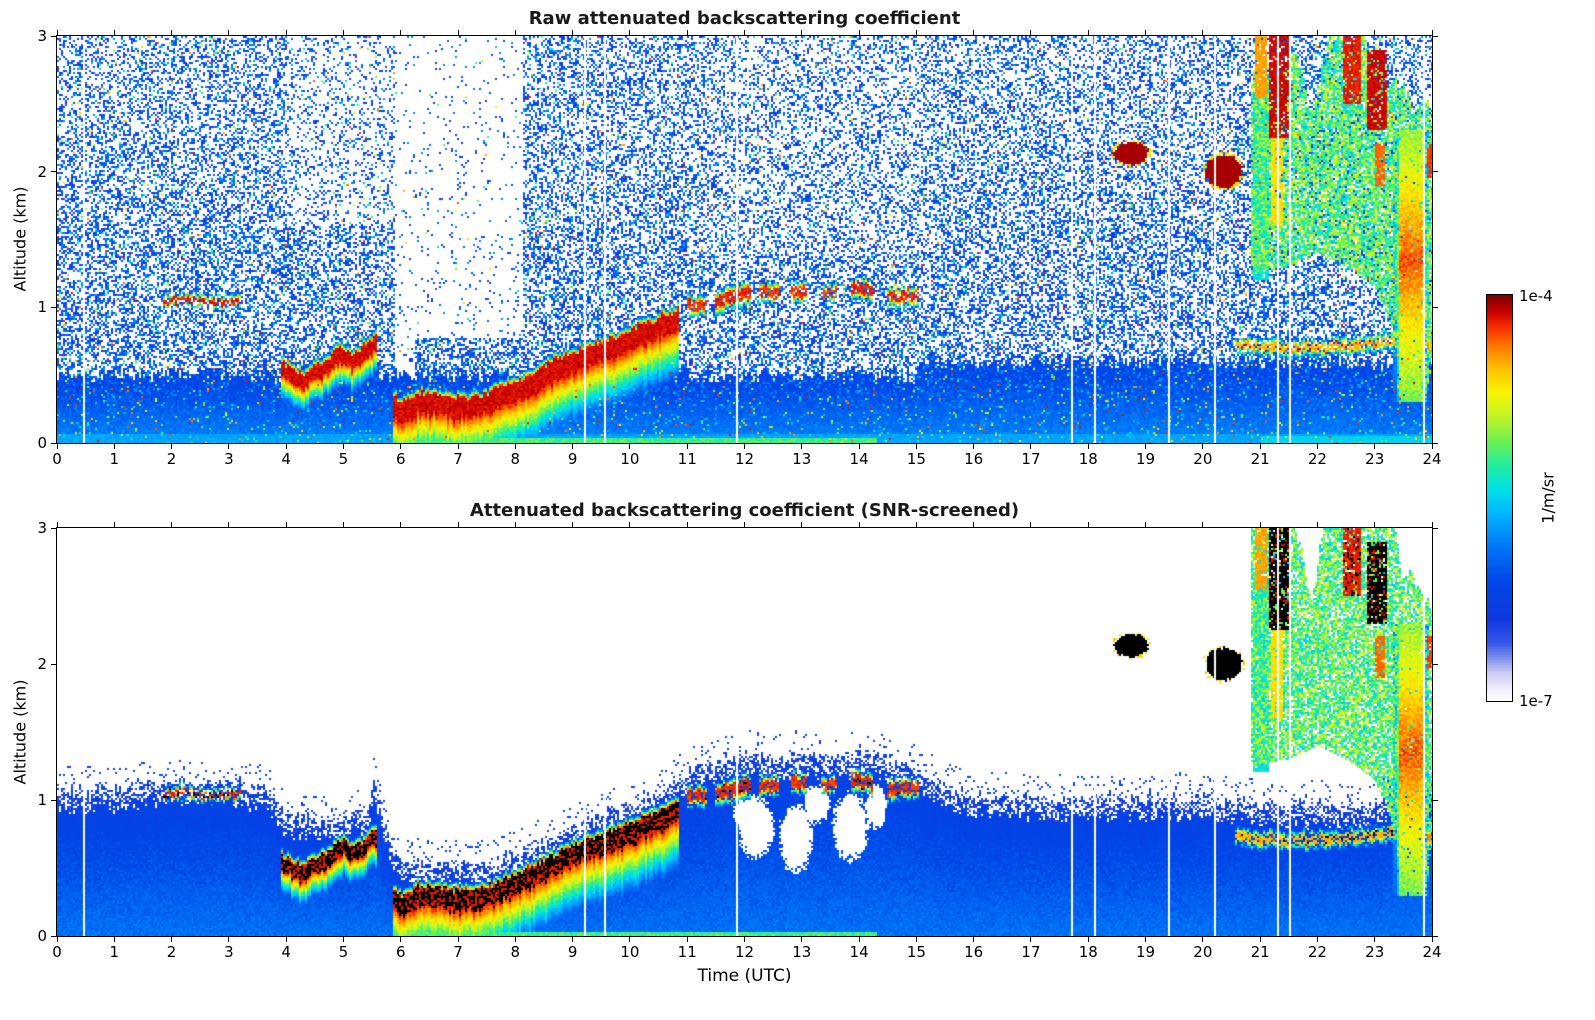 The width and height of the screenshot is (1595, 1020). What do you see at coordinates (343, 459) in the screenshot?
I see `x-tick-label: 5` at bounding box center [343, 459].